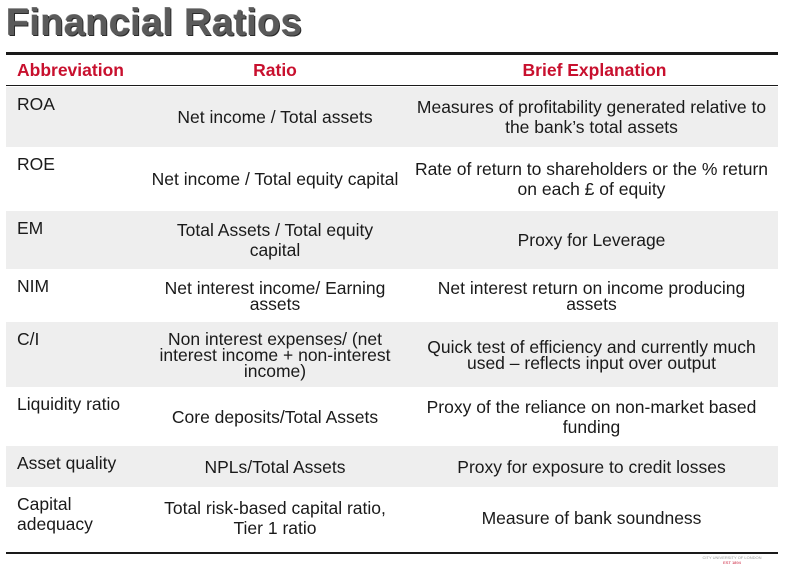 This screenshot has width=790, height=566. I want to click on table-header: Abbreviation Ratio Brief Explanation, so click(392, 71).